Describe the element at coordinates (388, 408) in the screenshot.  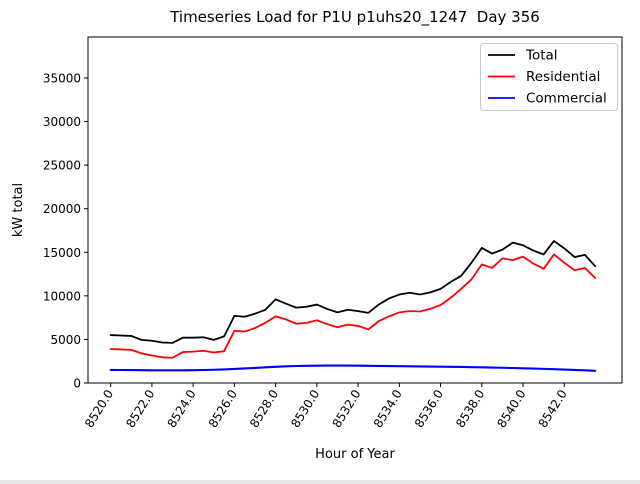
I see `x-tick-label: 8534.0` at that location.